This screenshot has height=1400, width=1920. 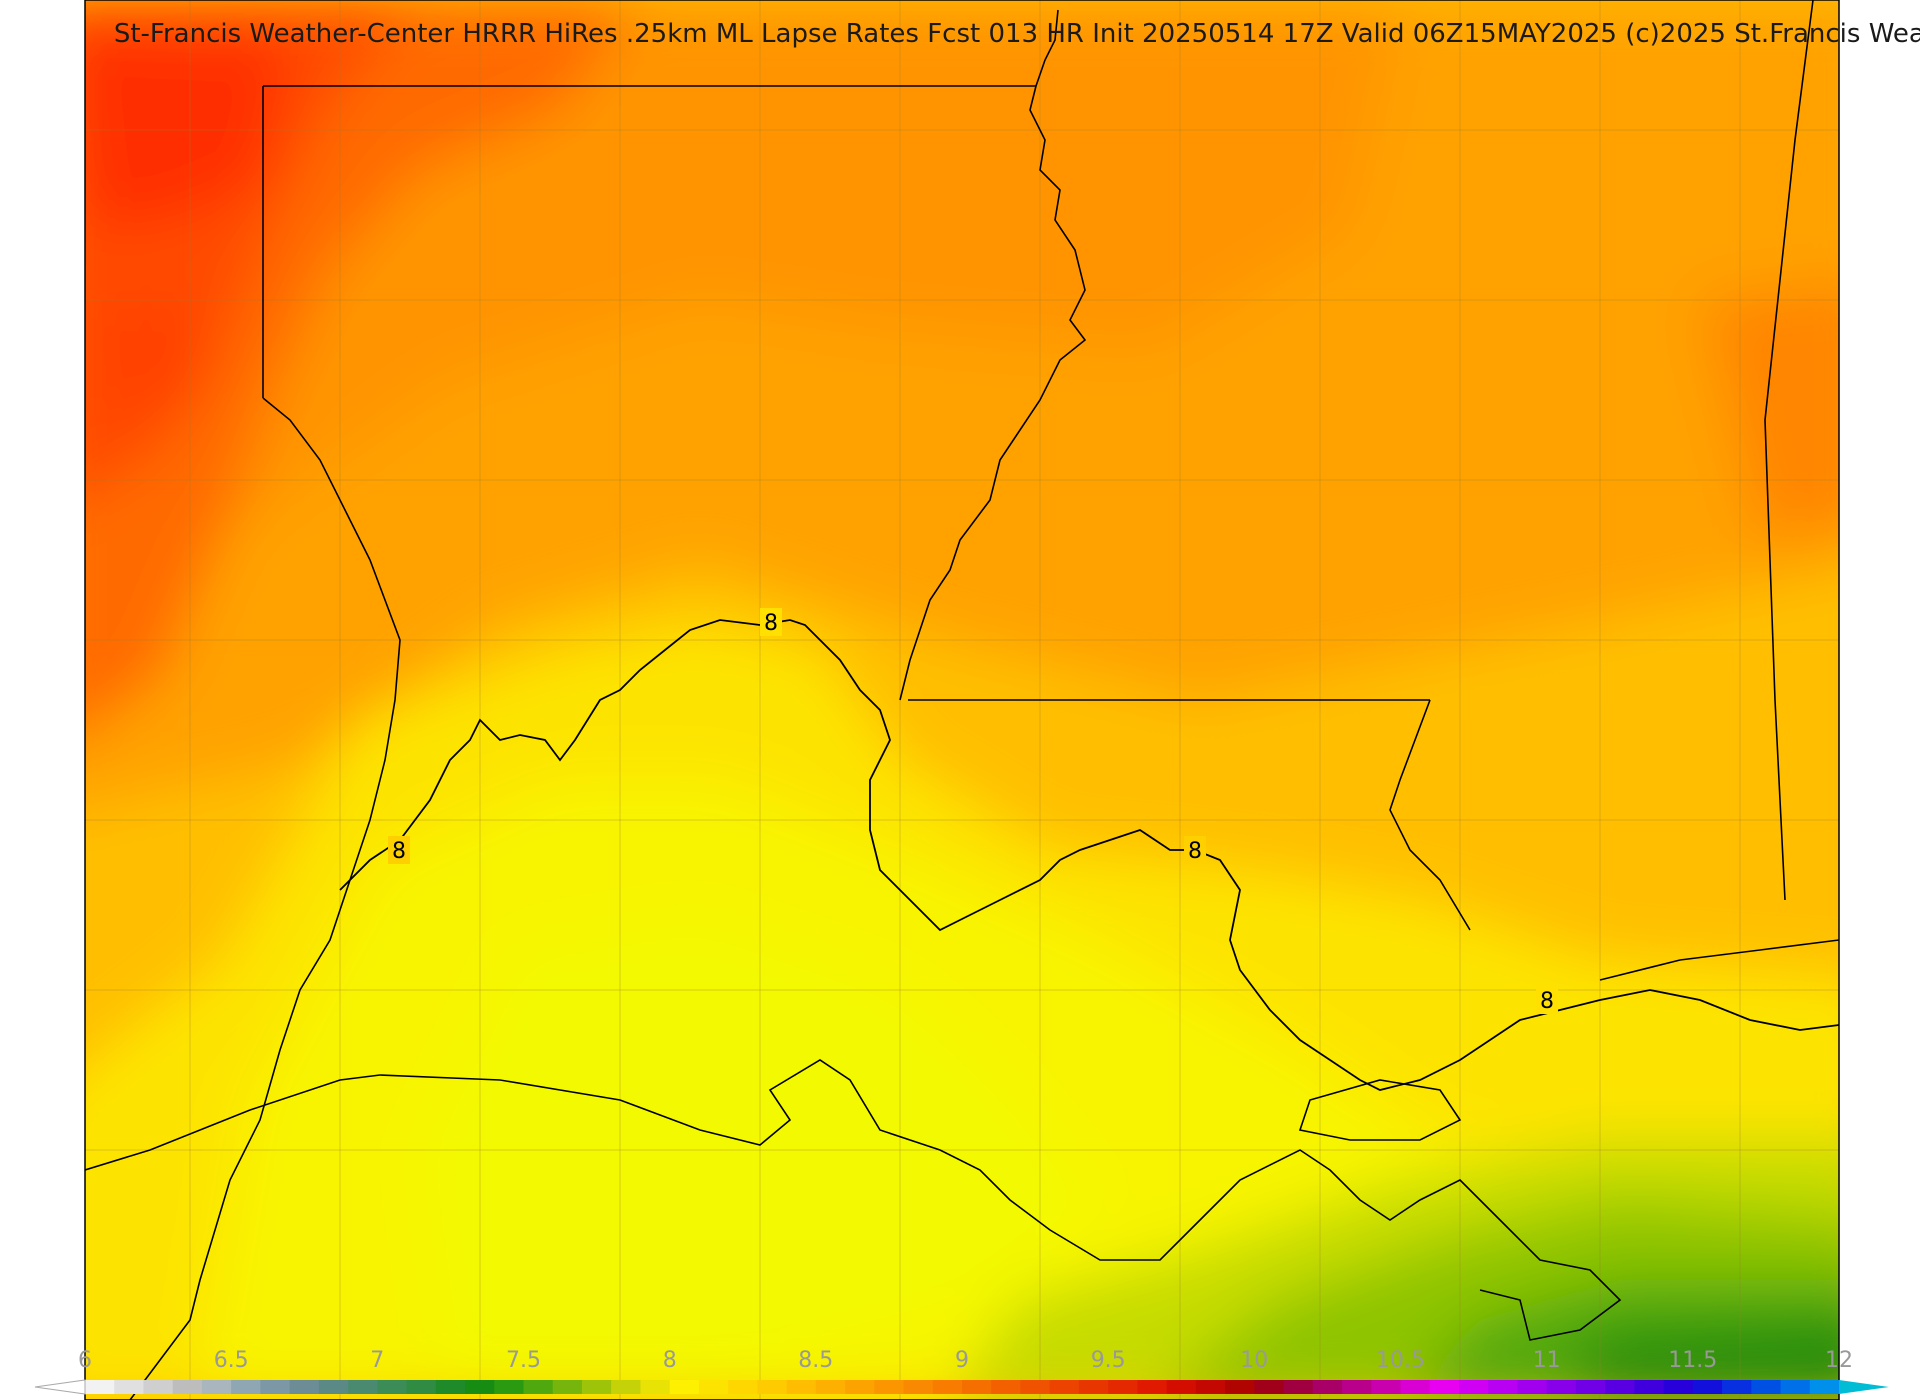 I want to click on contour-label-central: 8, so click(x=1195, y=851).